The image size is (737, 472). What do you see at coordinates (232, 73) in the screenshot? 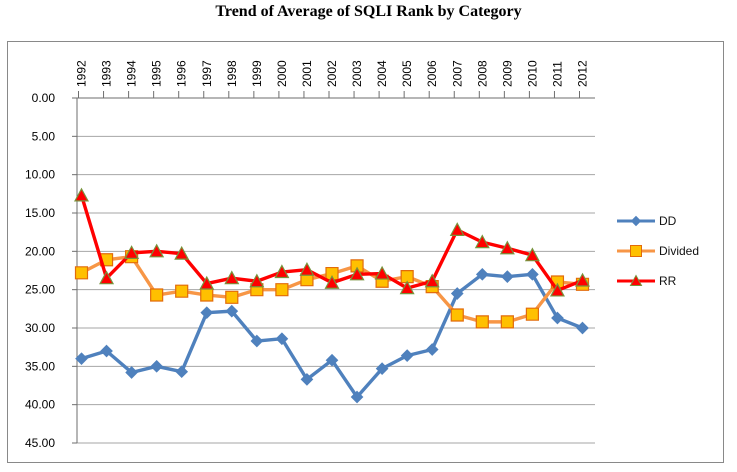
I see `x-axis-label: 1998` at bounding box center [232, 73].